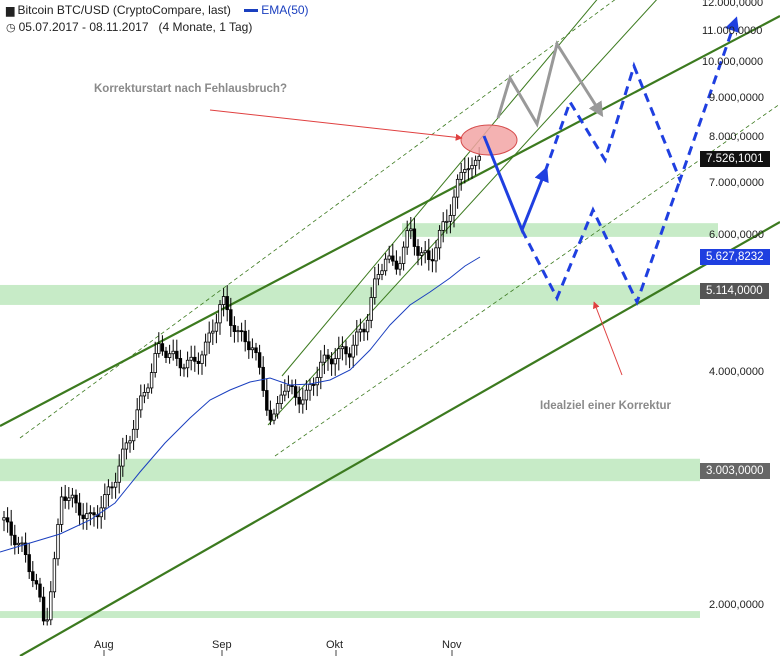 Image resolution: width=780 pixels, height=656 pixels. What do you see at coordinates (737, 605) in the screenshot?
I see `y-tick: 2.000,0000` at bounding box center [737, 605].